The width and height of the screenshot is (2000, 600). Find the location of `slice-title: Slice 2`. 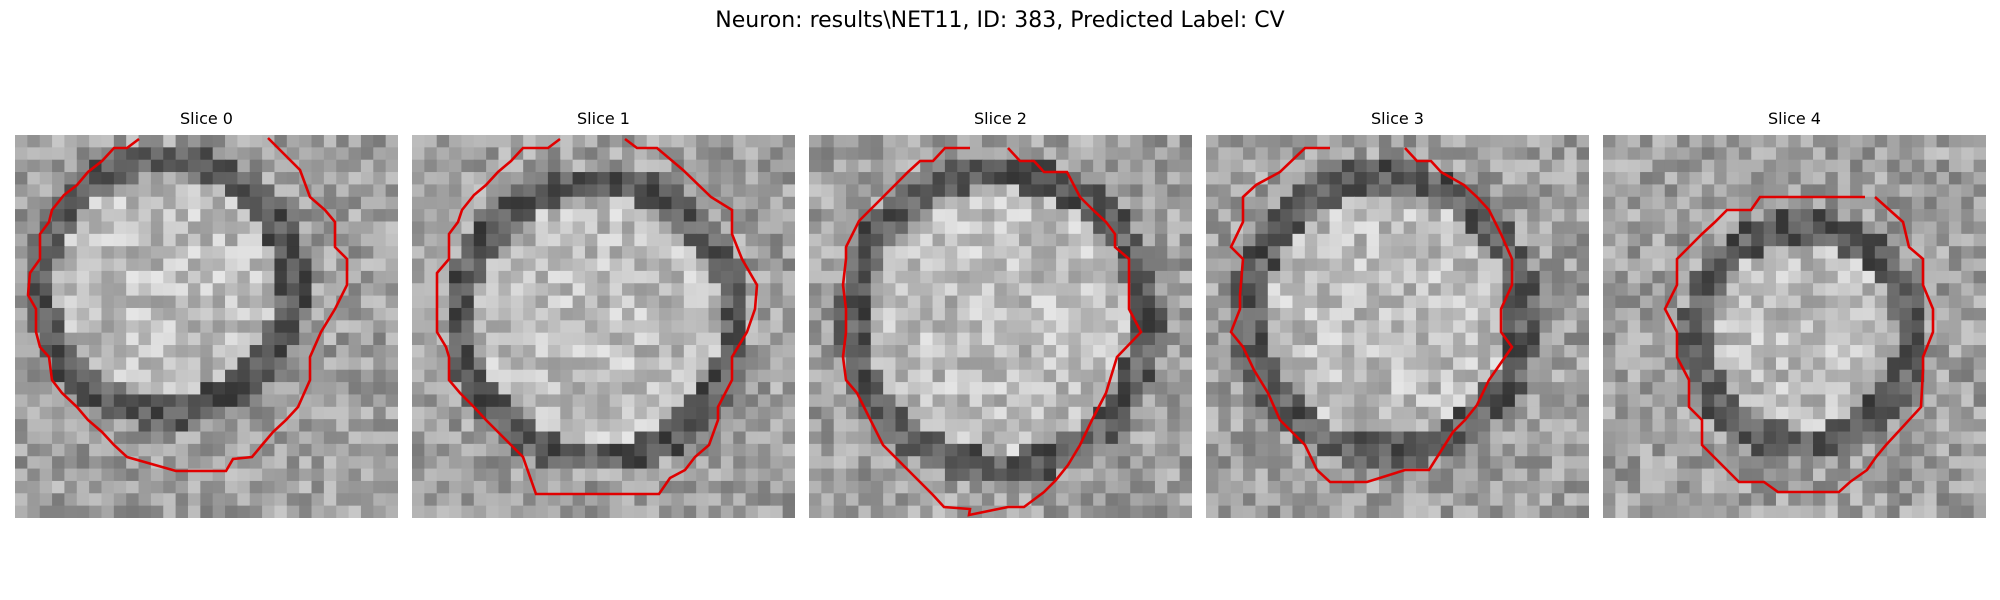

slice-title: Slice 2 is located at coordinates (1000, 118).